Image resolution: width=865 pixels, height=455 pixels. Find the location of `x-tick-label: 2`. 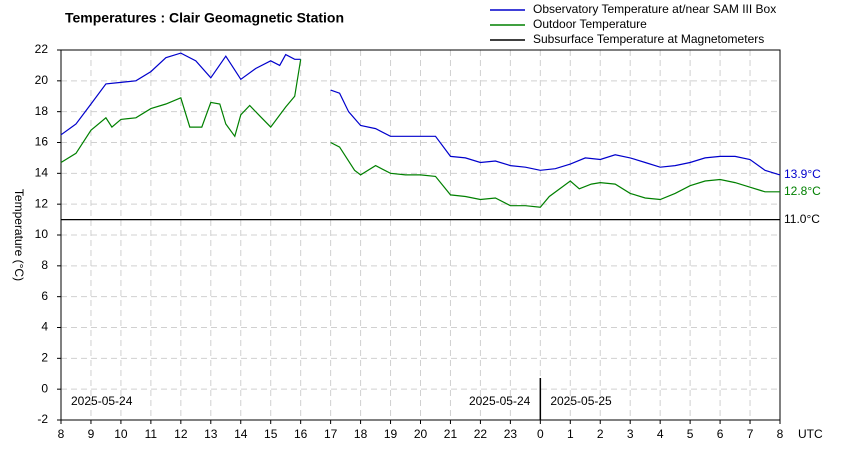

x-tick-label: 2 is located at coordinates (600, 434).